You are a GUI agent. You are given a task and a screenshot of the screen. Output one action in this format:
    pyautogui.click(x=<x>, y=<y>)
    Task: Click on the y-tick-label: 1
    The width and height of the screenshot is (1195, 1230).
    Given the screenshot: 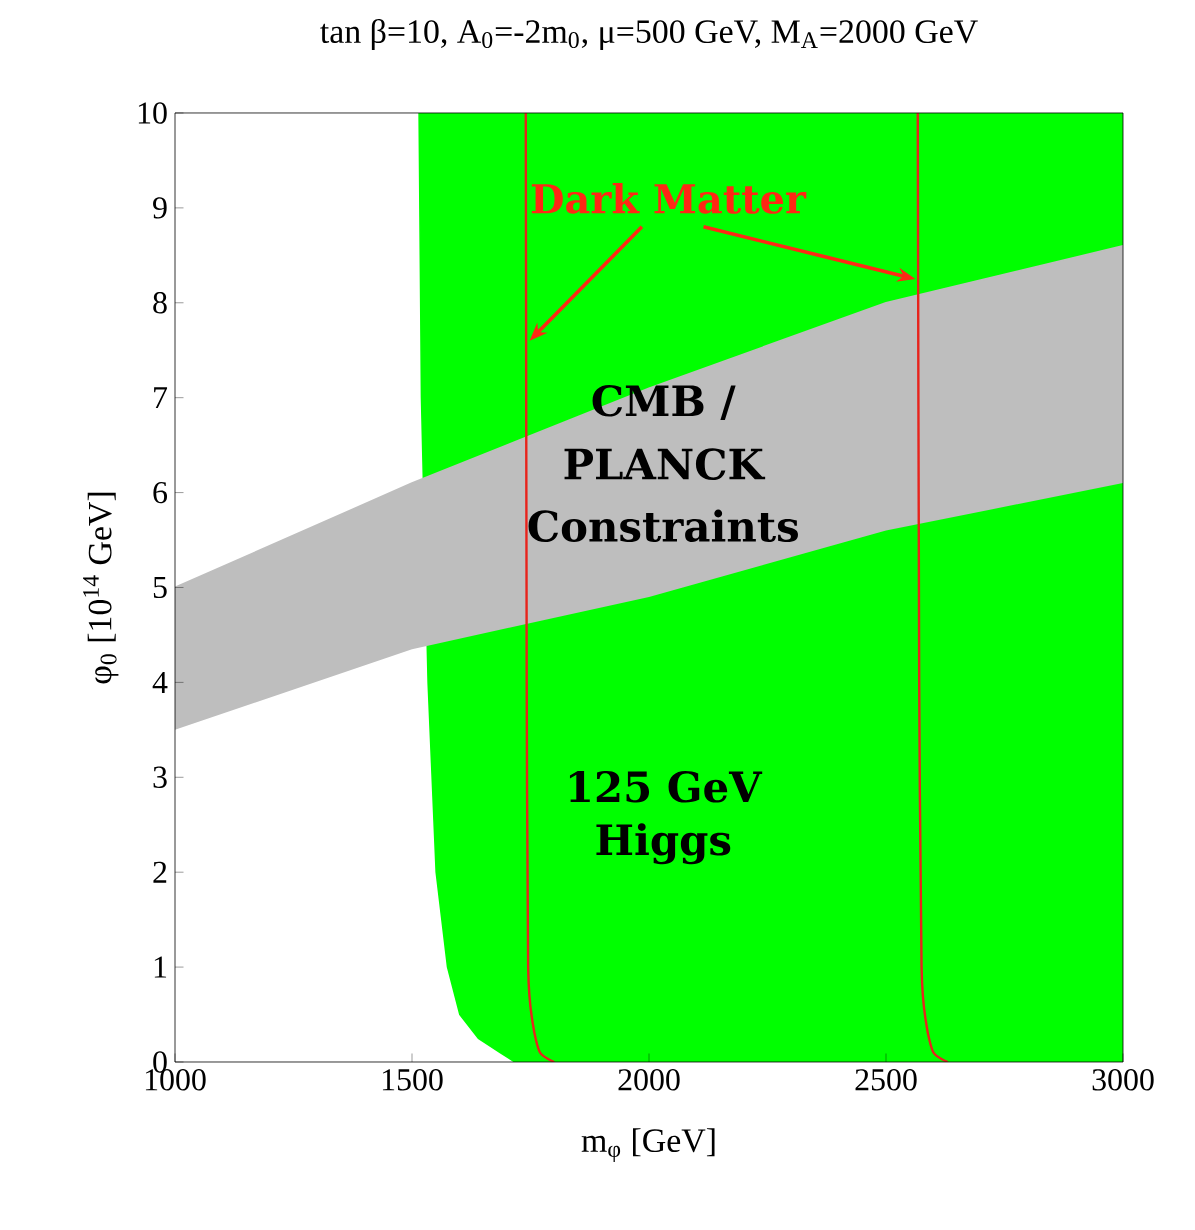 What is the action you would take?
    pyautogui.click(x=160, y=967)
    